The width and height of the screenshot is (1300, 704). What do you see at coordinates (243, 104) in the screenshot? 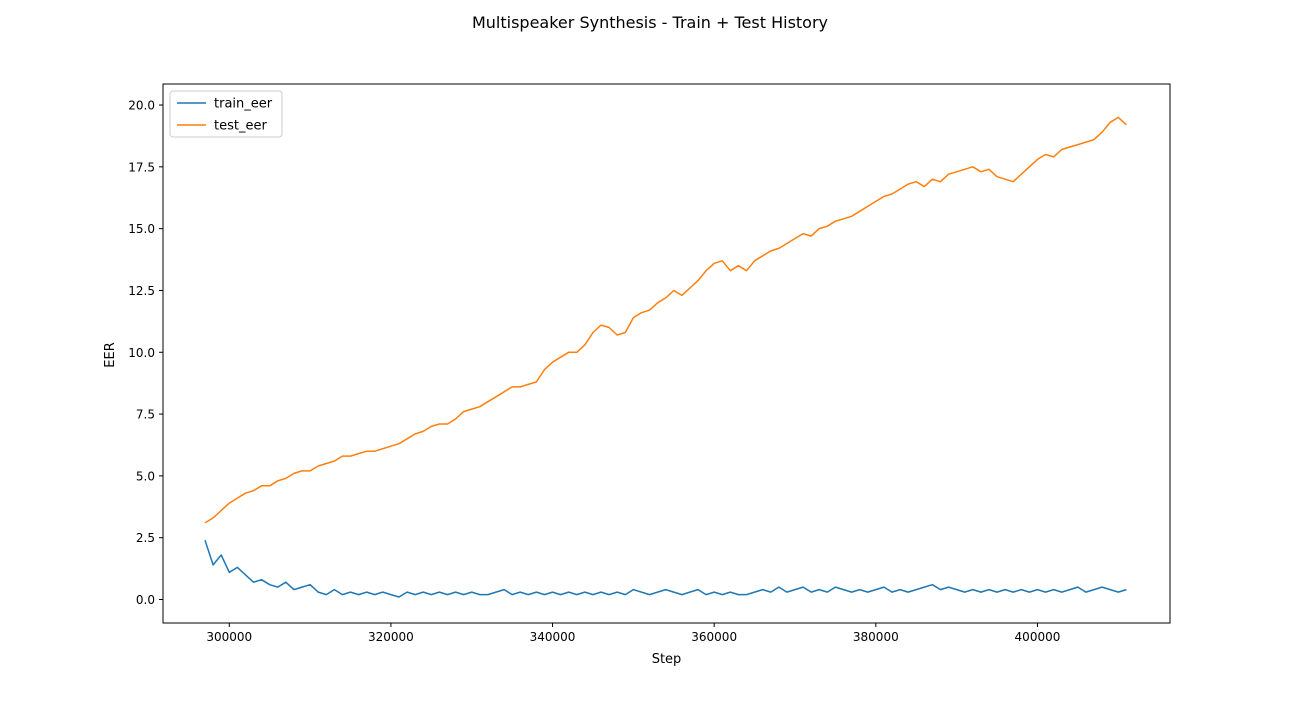
I see `legend-label-train_eer: train_eer` at bounding box center [243, 104].